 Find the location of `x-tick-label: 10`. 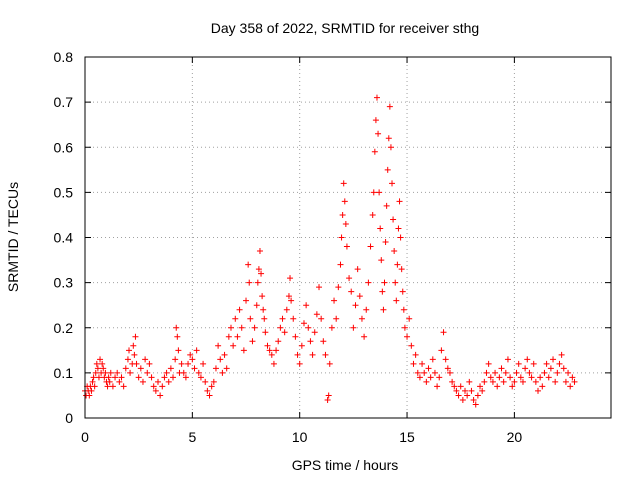

x-tick-label: 10 is located at coordinates (300, 437).